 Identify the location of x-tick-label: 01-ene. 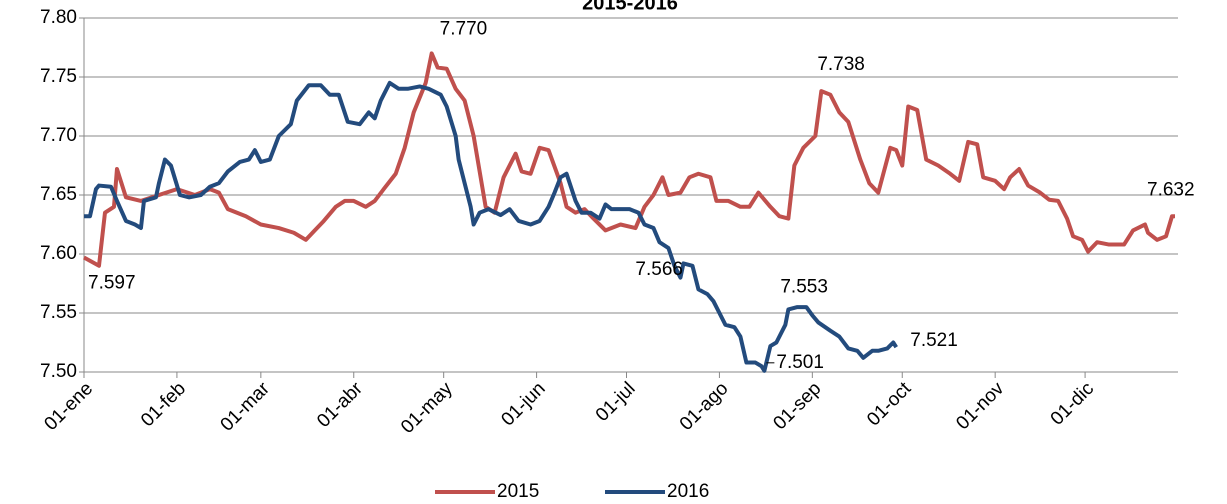
(68, 406).